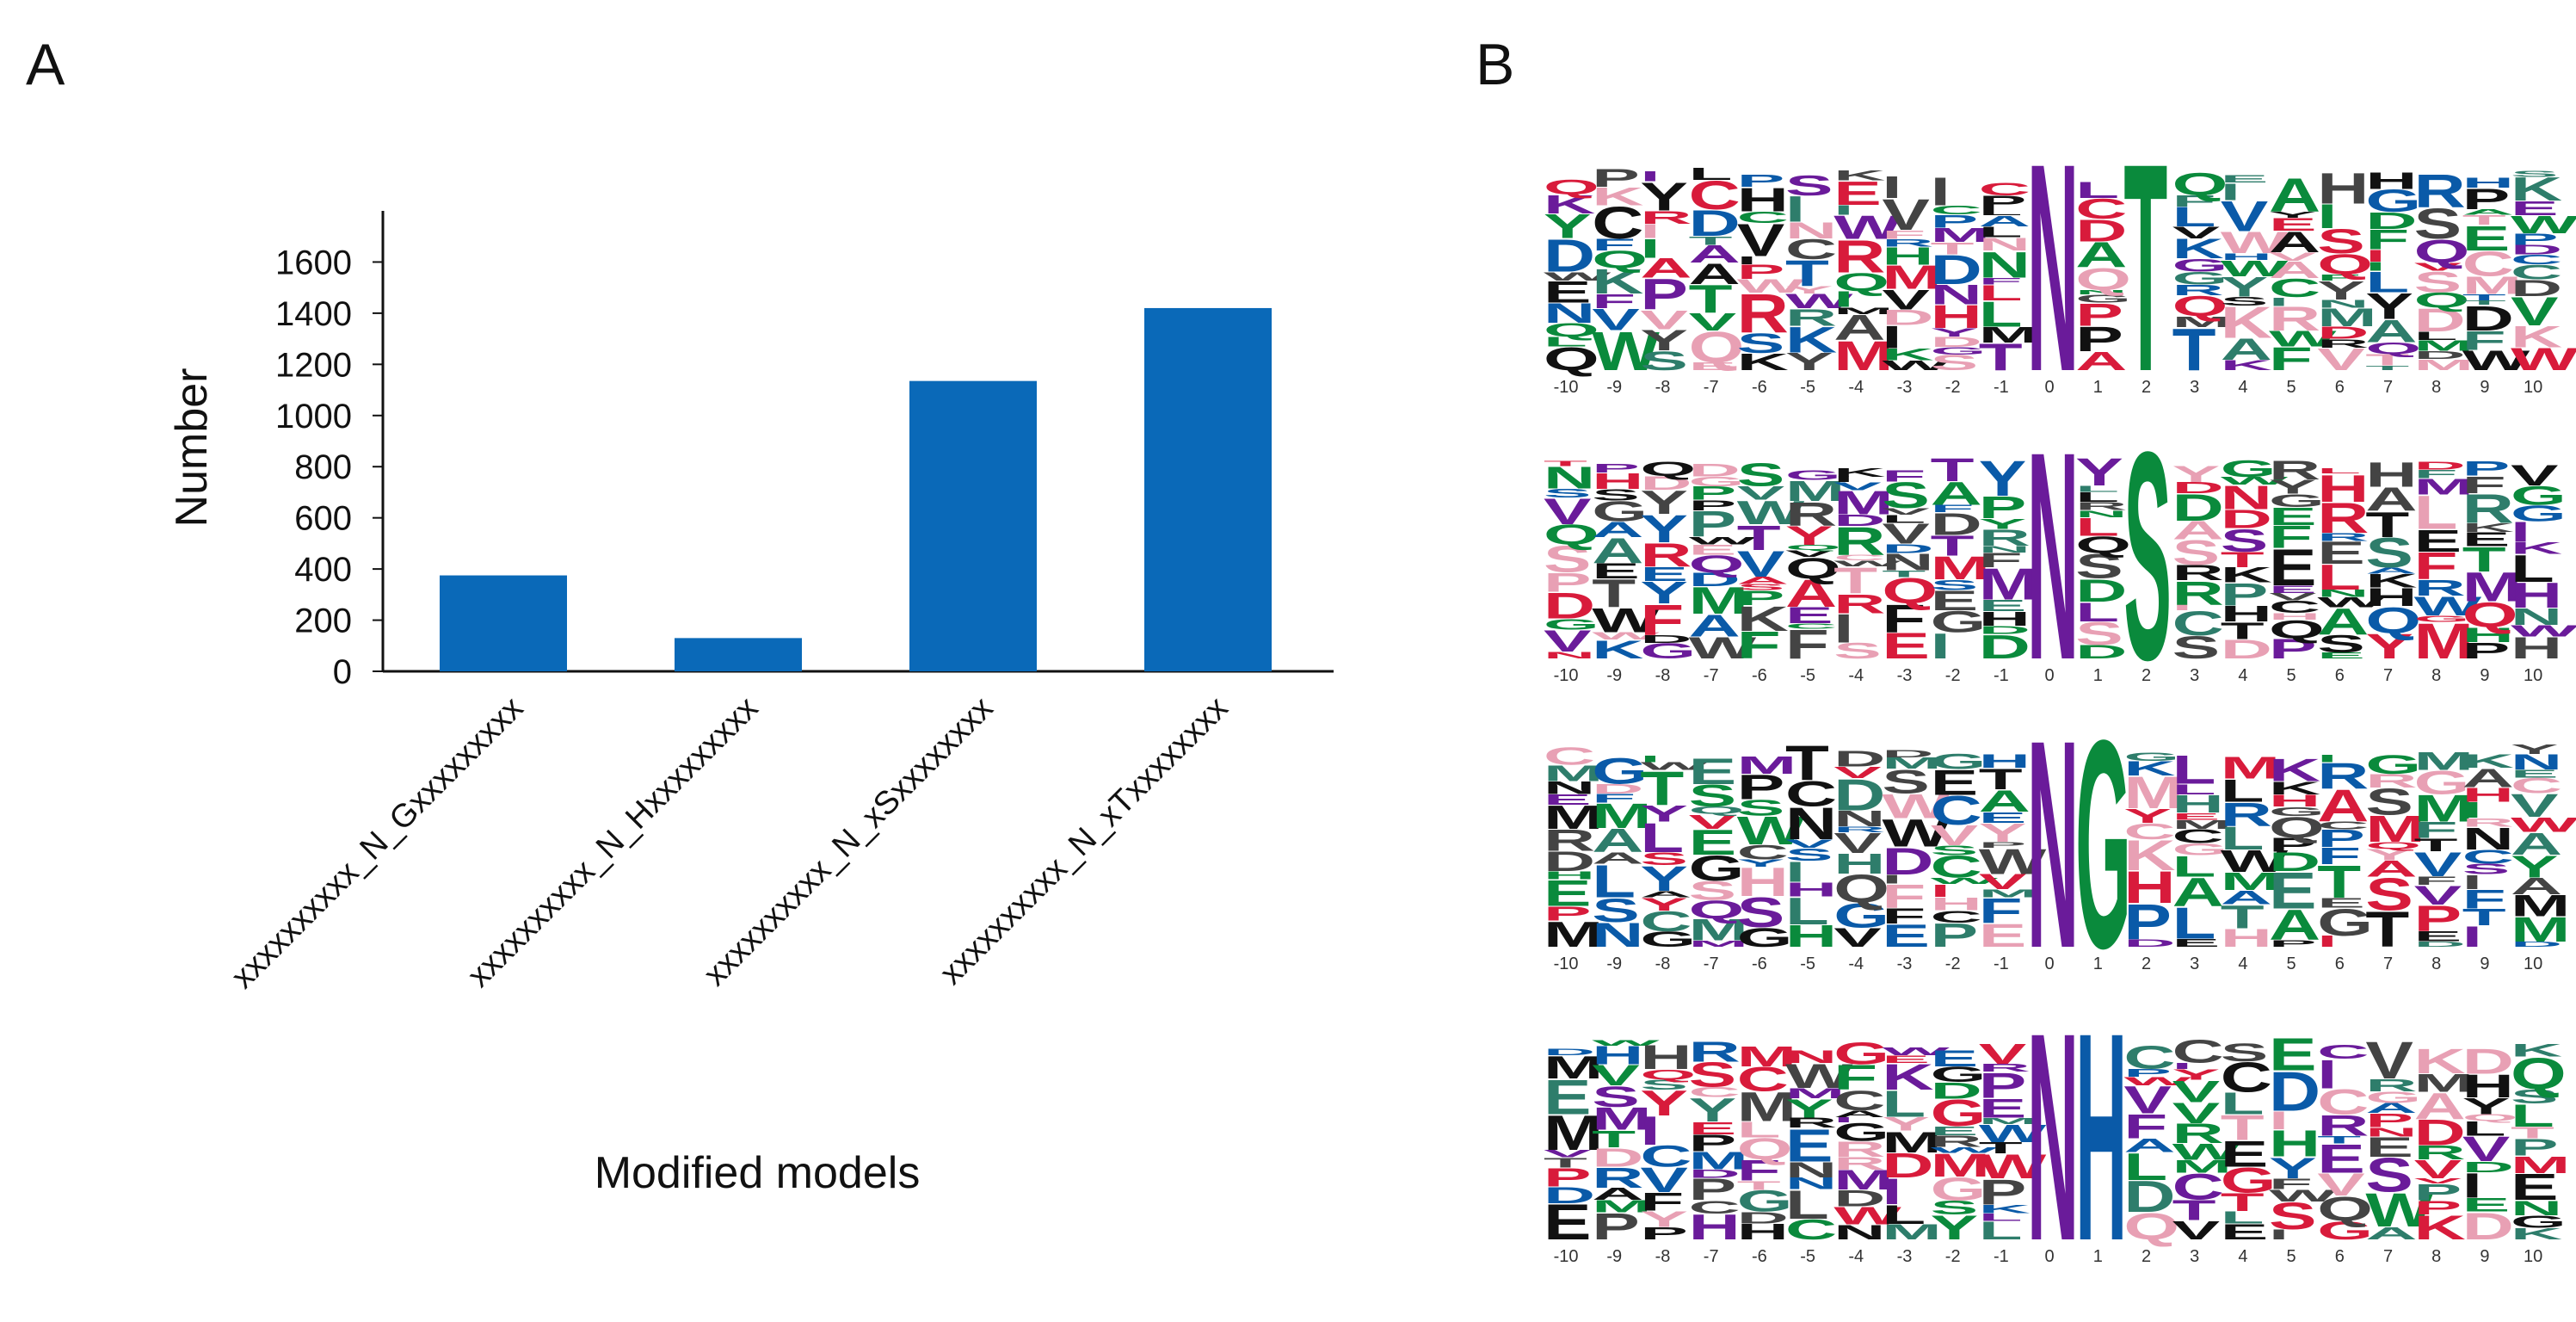 This screenshot has width=2576, height=1322. Describe the element at coordinates (1905, 964) in the screenshot. I see `position-label: -3` at that location.